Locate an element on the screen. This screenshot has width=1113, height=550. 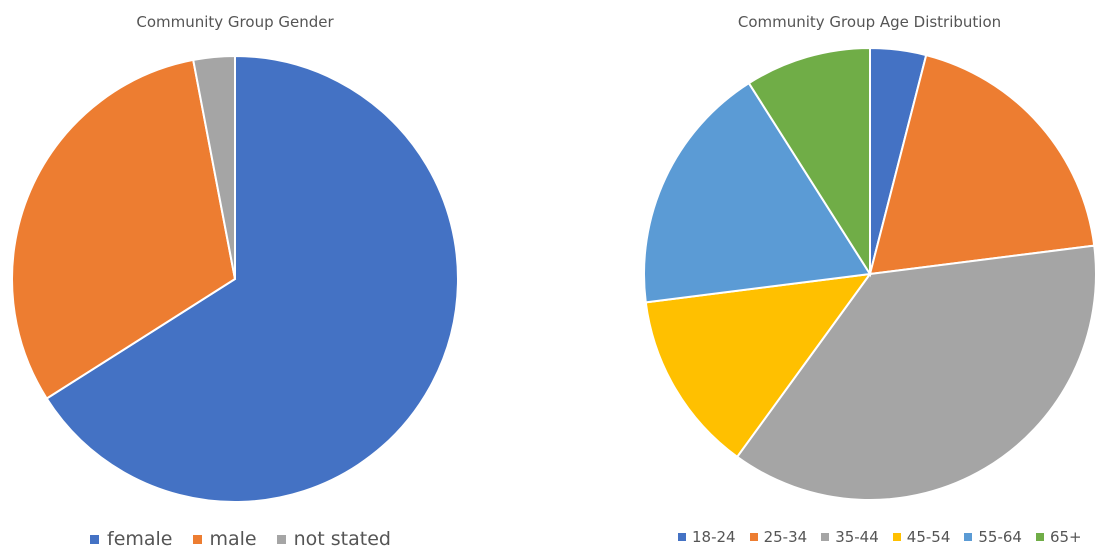
gender-chart-title: Community Group Gender is located at coordinates (235, 22).